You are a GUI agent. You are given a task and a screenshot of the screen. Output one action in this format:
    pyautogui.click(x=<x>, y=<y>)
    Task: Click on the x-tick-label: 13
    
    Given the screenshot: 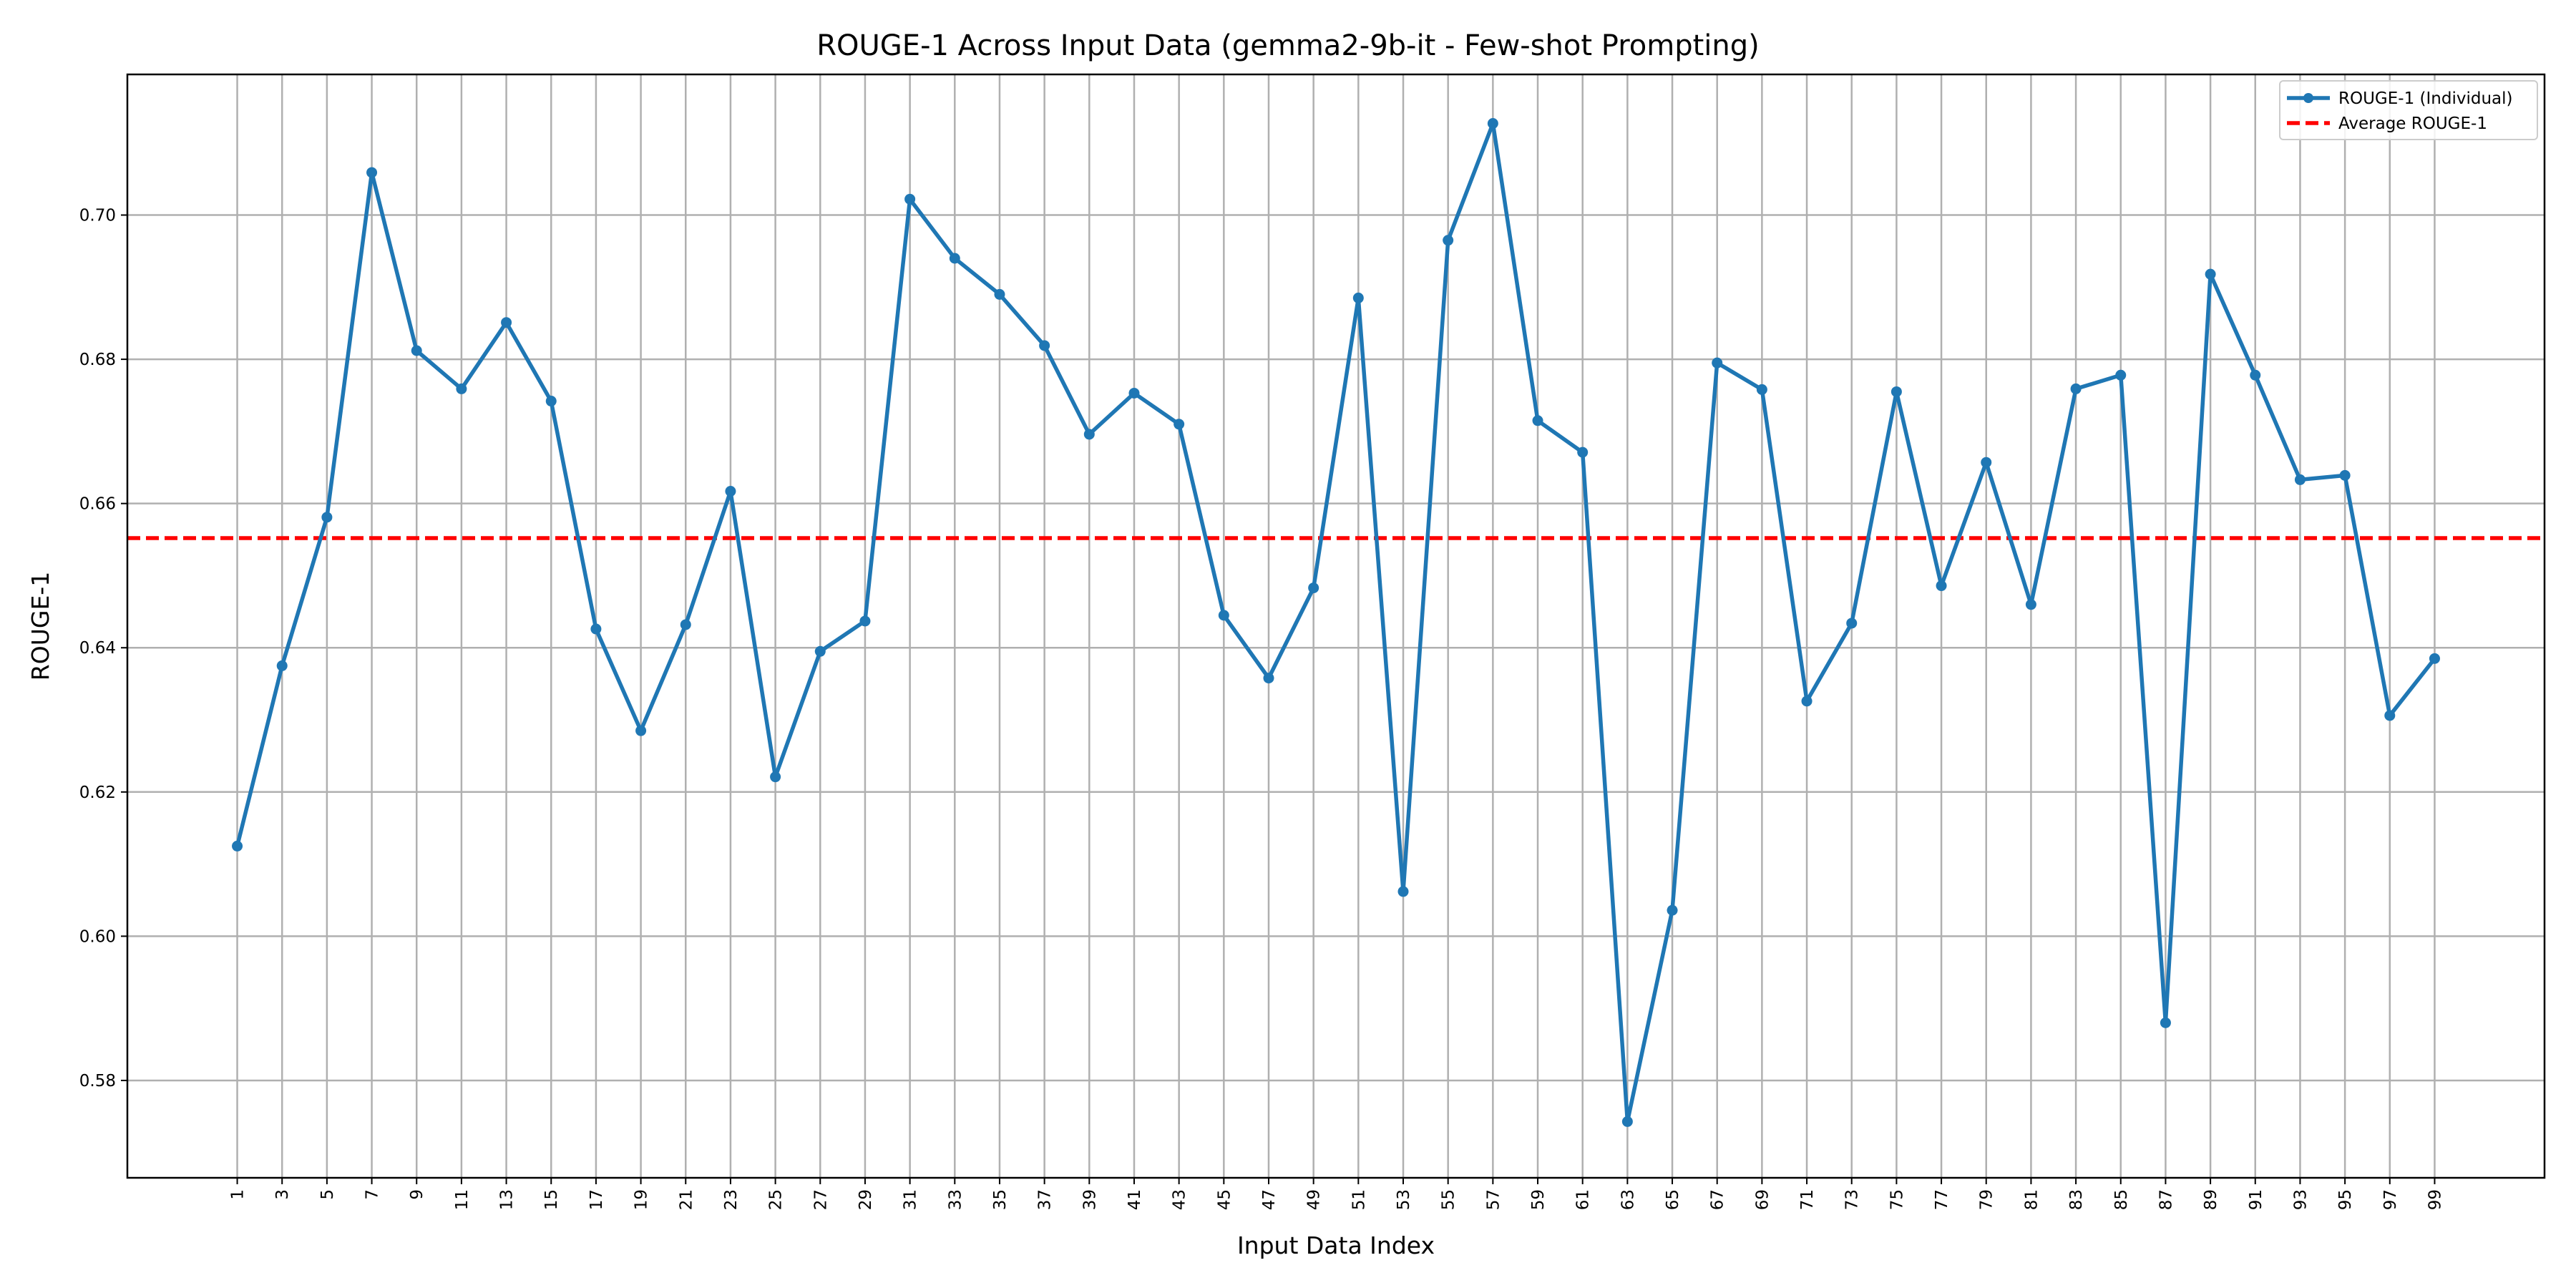 What is the action you would take?
    pyautogui.click(x=507, y=1199)
    